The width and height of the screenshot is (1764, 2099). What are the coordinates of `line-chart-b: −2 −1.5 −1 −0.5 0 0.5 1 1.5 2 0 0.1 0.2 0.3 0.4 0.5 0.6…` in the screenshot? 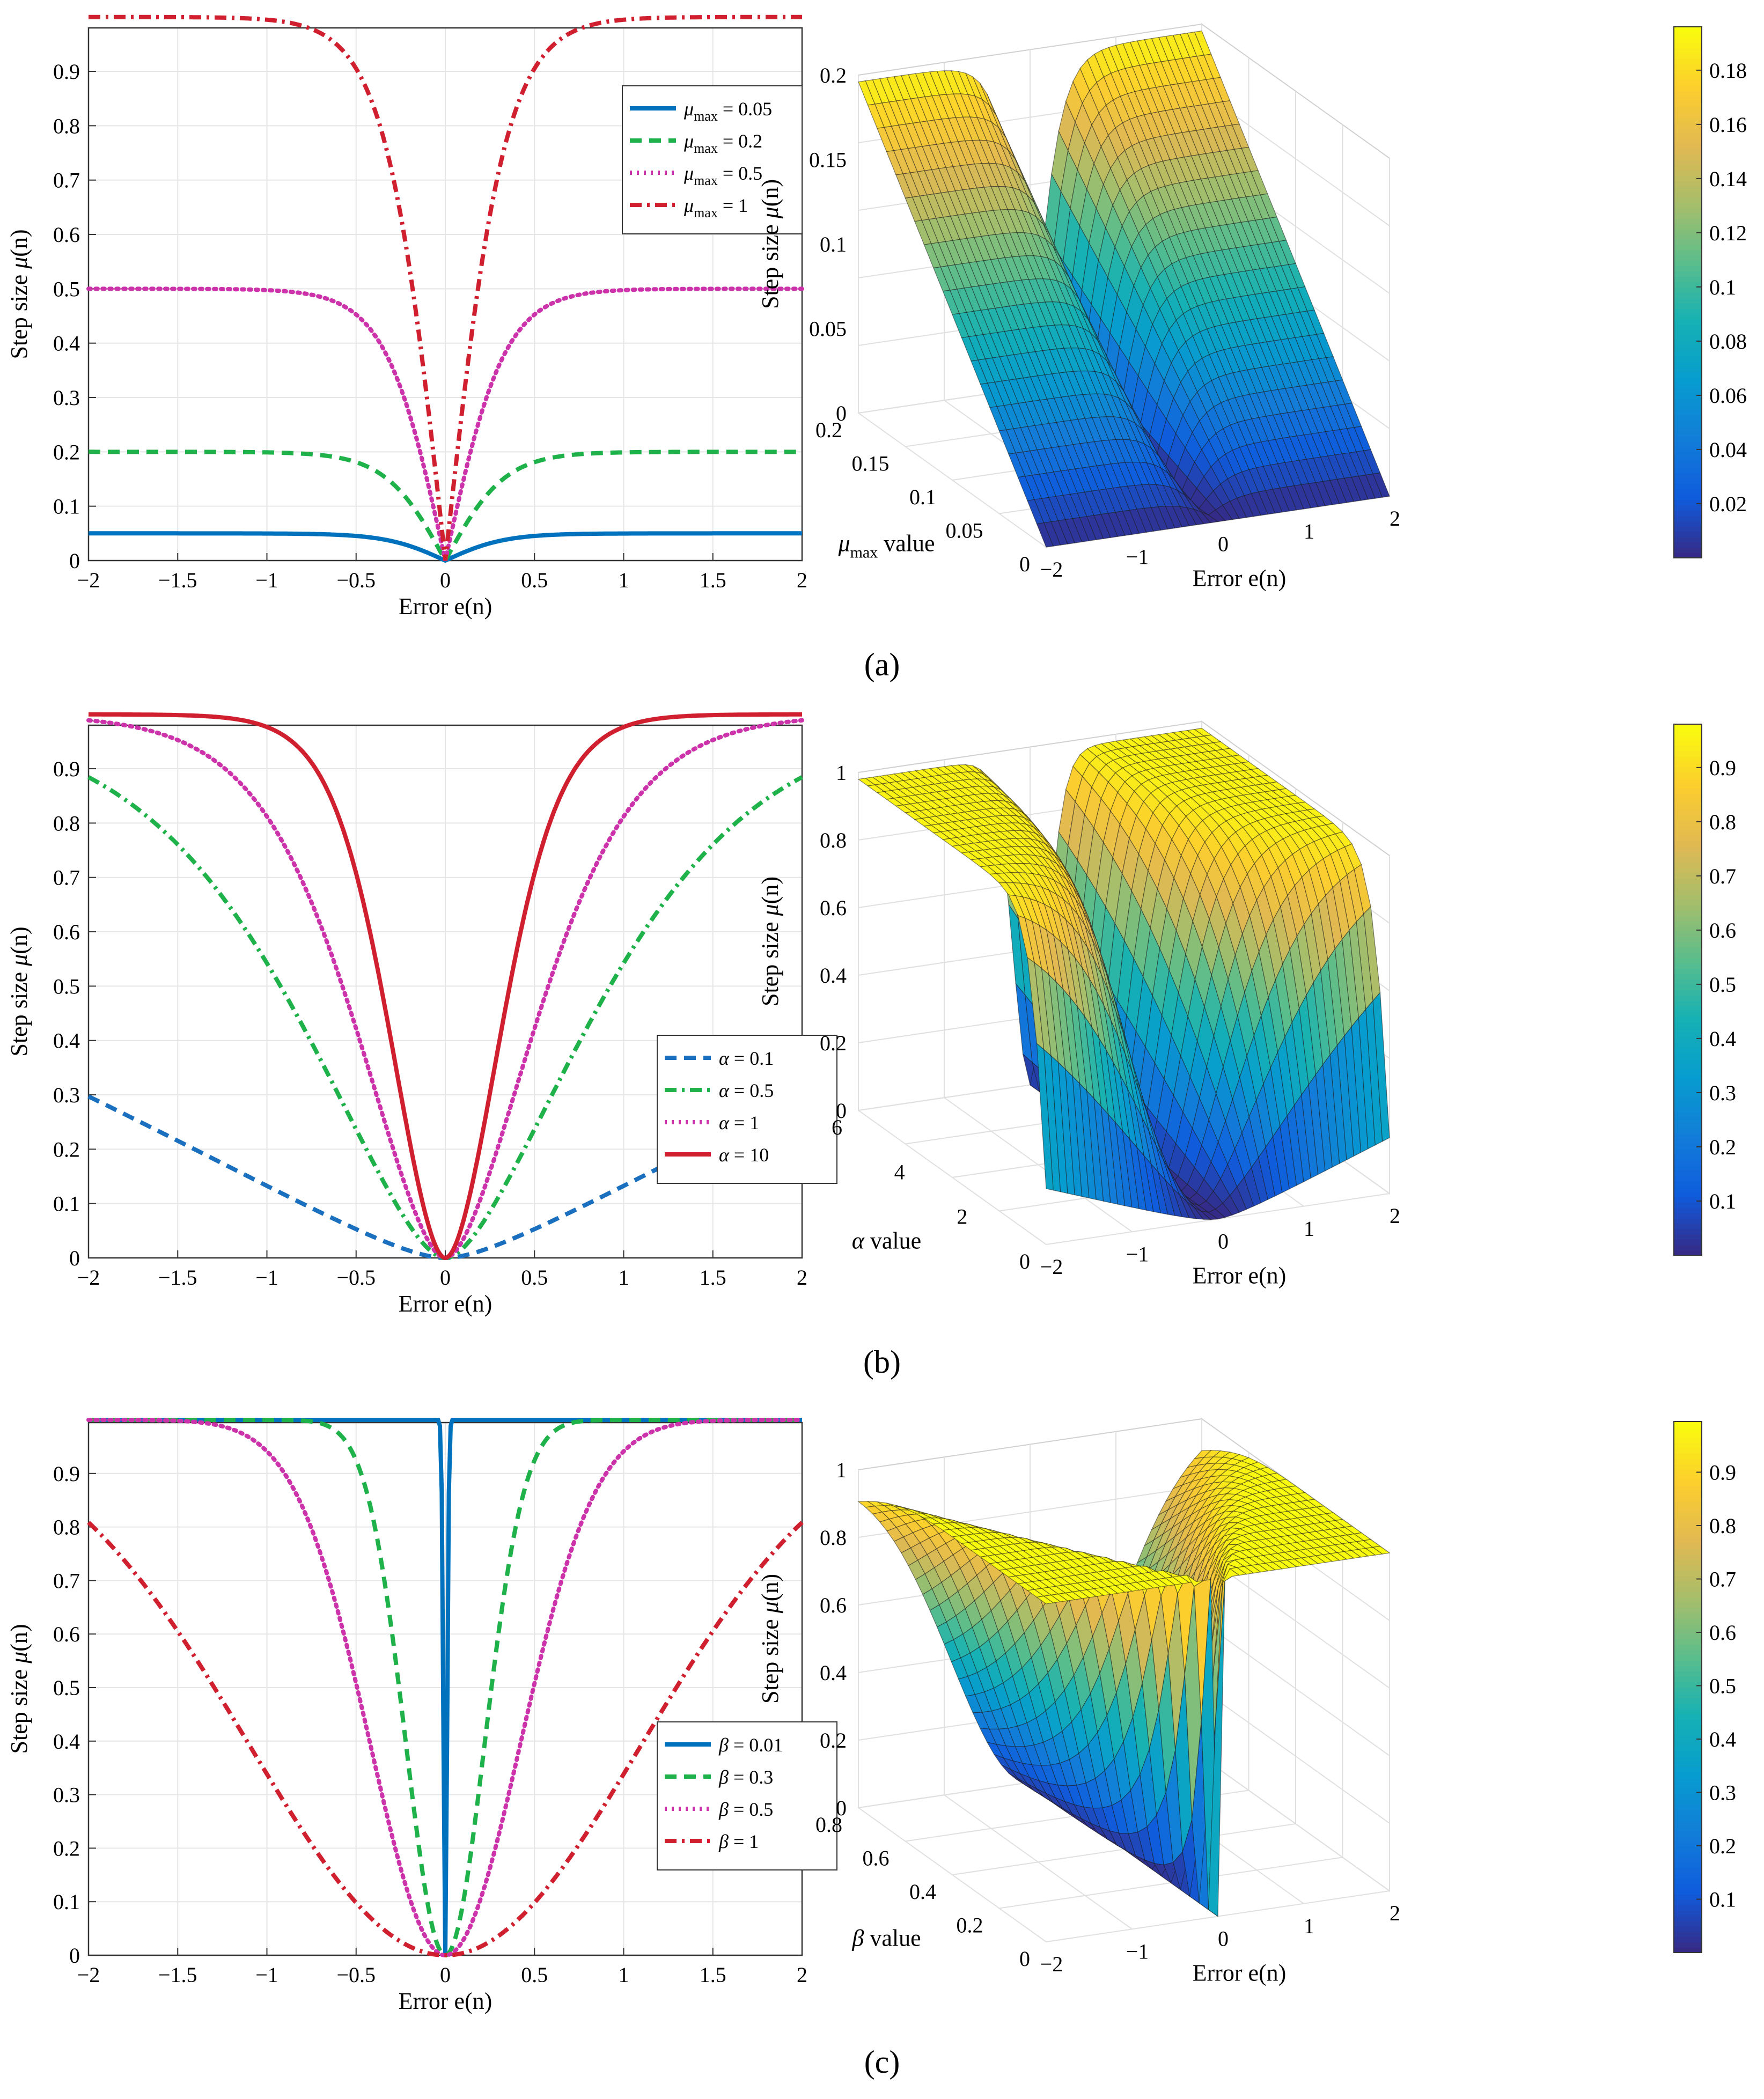 It's located at (418, 1027).